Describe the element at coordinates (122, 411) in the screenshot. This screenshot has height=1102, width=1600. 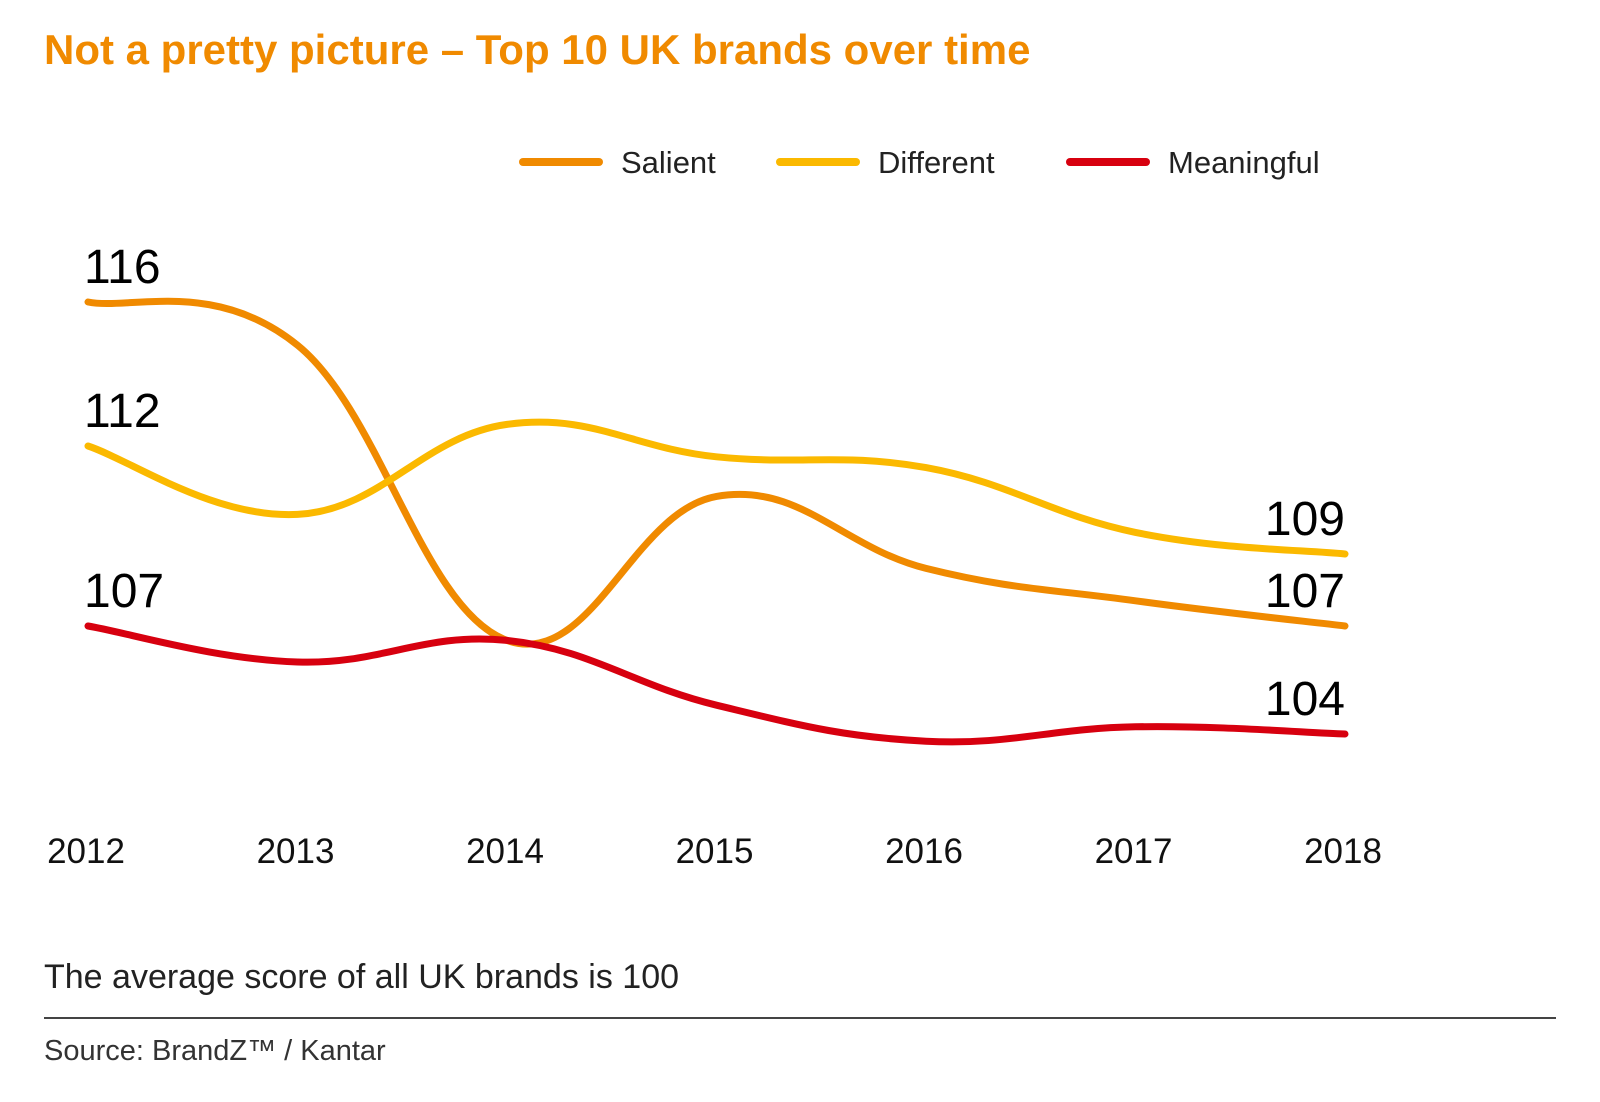
I see `data-label-different-2012: 112` at that location.